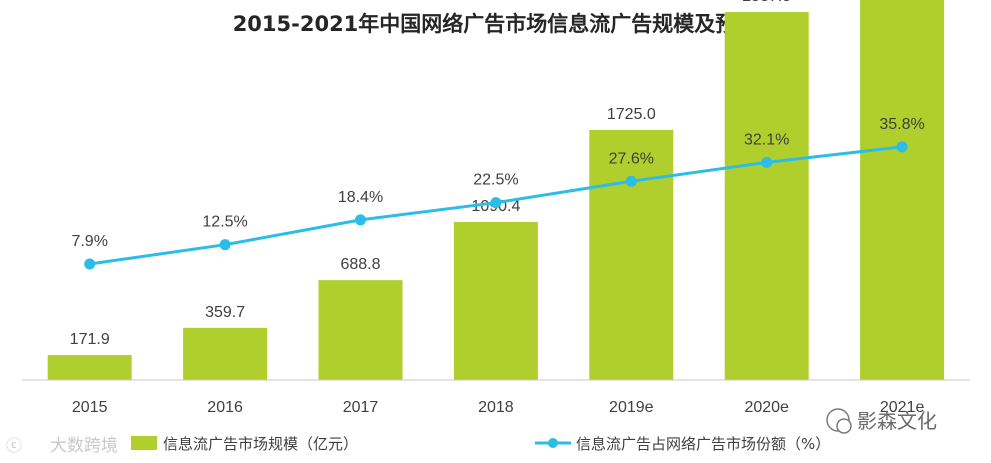 Image resolution: width=991 pixels, height=463 pixels. Describe the element at coordinates (360, 197) in the screenshot. I see `line-value-label: 18.4%` at that location.